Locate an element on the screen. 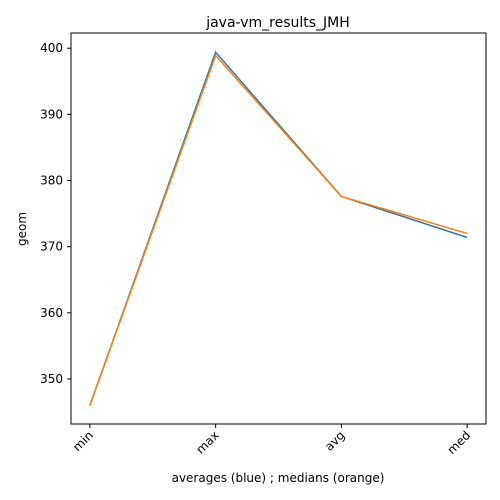  y-axis-label: geom is located at coordinates (22, 229).